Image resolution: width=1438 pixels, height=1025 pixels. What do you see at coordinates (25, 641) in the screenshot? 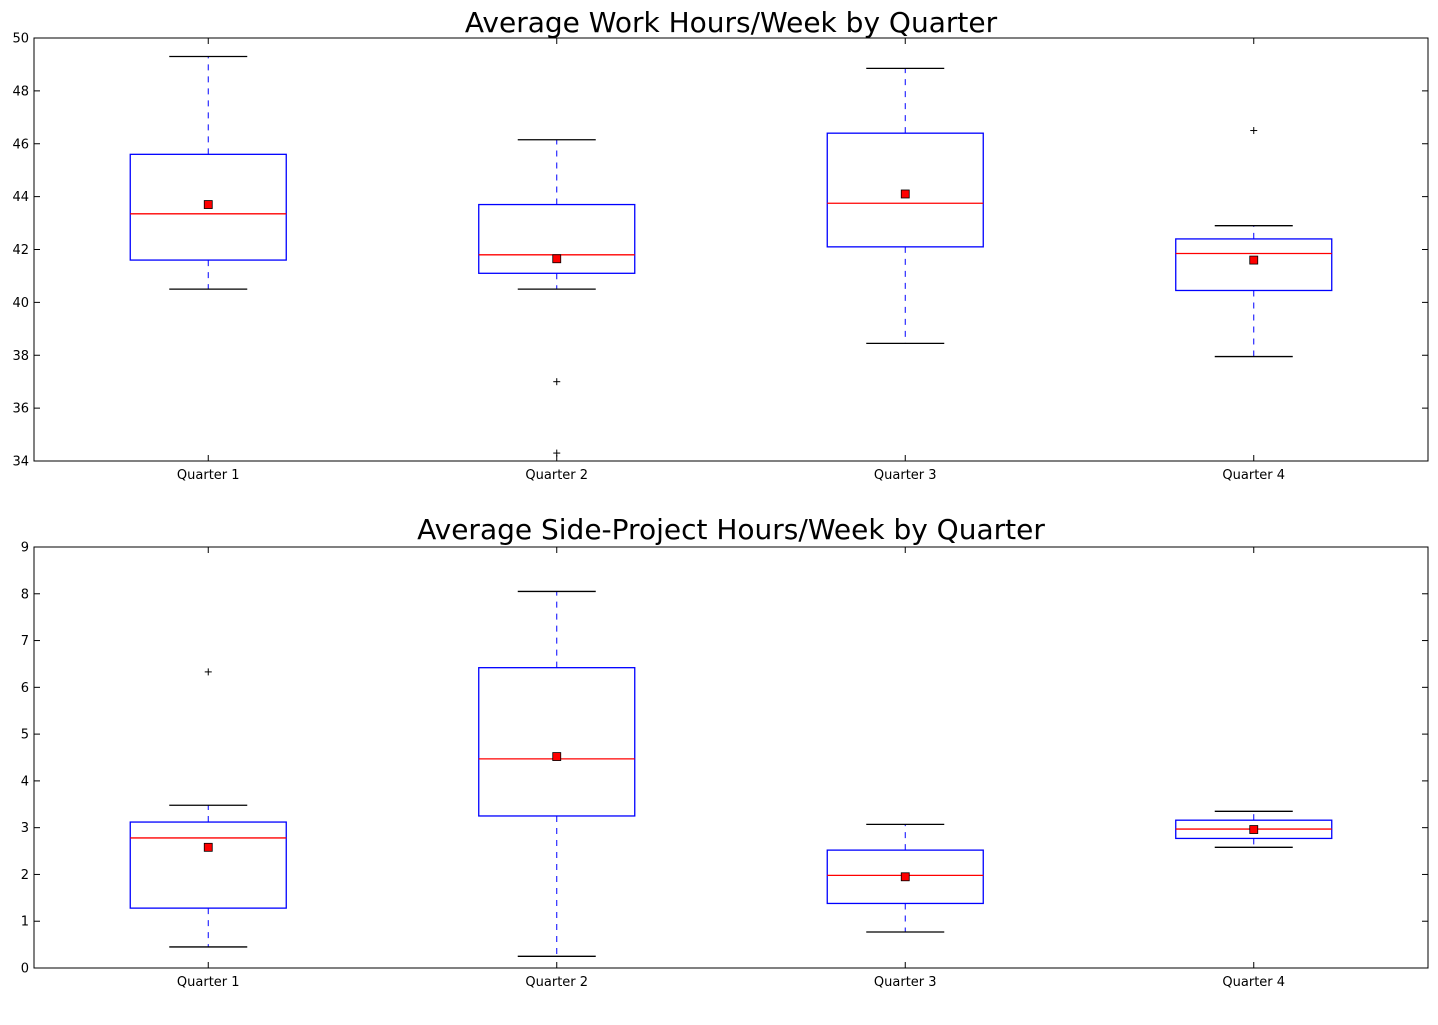
I see `y-tick-label: 7` at bounding box center [25, 641].